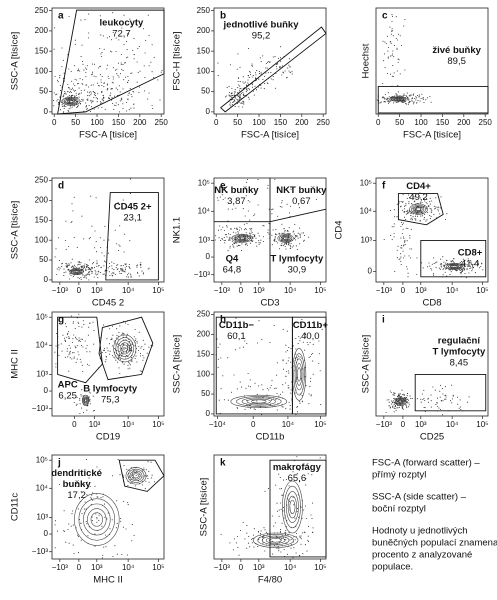 The width and height of the screenshot is (497, 600). Describe the element at coordinates (384, 424) in the screenshot. I see `x-tick-label: −10³` at that location.